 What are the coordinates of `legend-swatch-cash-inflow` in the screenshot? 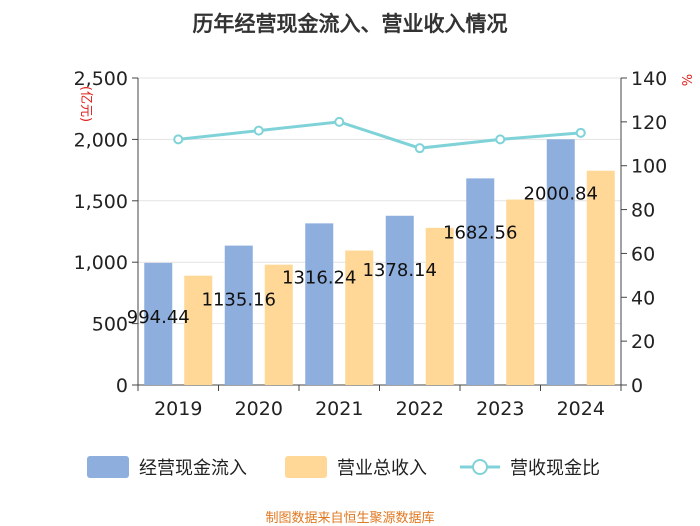 It's located at (108, 467).